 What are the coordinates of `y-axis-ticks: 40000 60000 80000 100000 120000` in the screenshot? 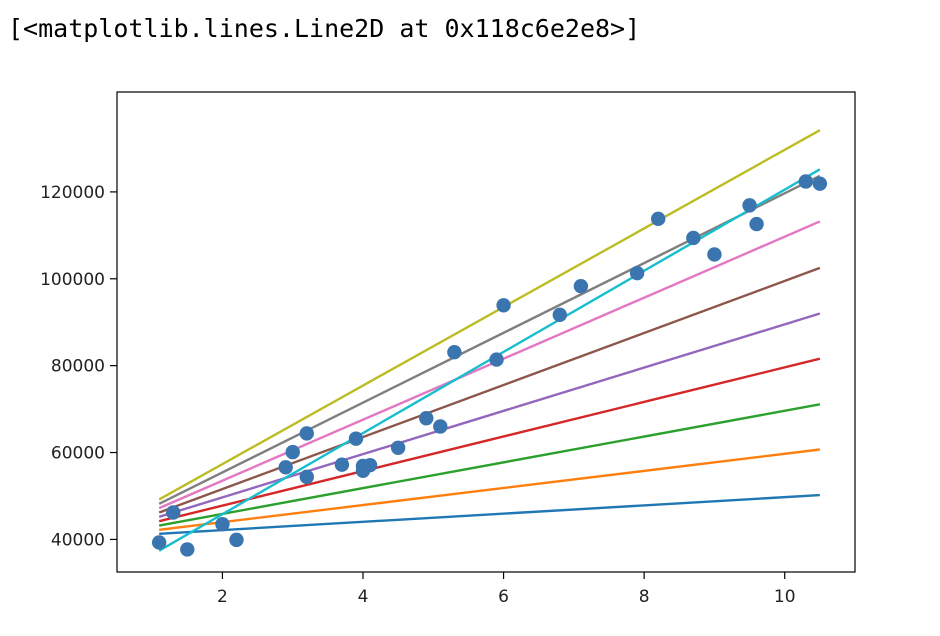 It's located at (78, 366).